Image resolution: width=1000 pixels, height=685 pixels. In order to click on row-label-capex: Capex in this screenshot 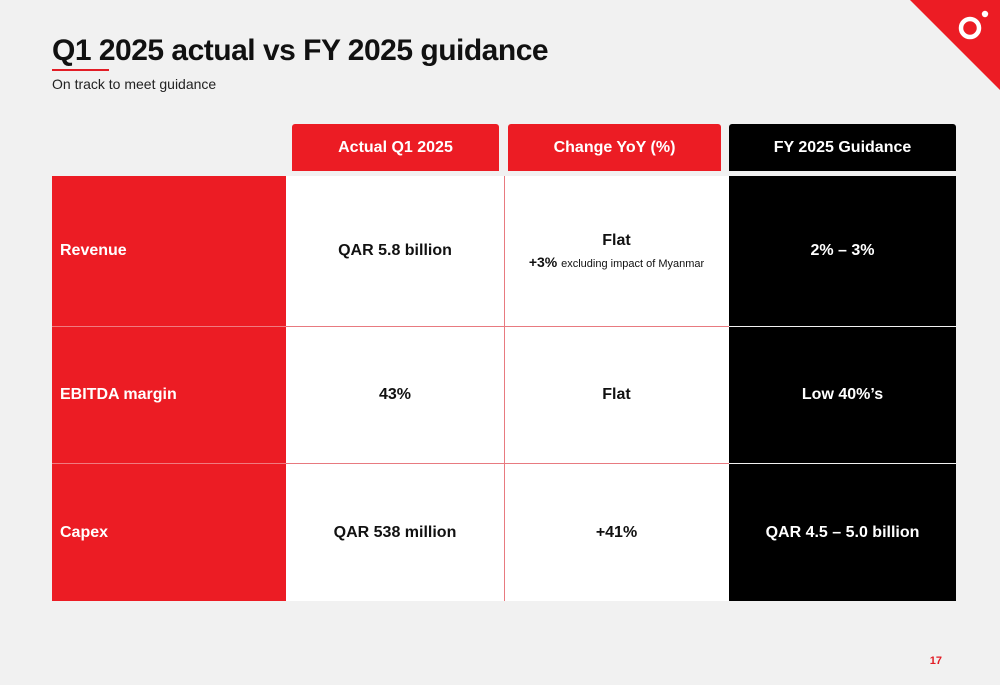, I will do `click(169, 532)`.